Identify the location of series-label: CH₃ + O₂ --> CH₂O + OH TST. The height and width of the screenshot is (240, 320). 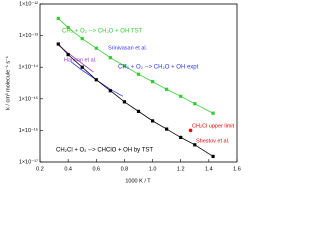
(102, 32).